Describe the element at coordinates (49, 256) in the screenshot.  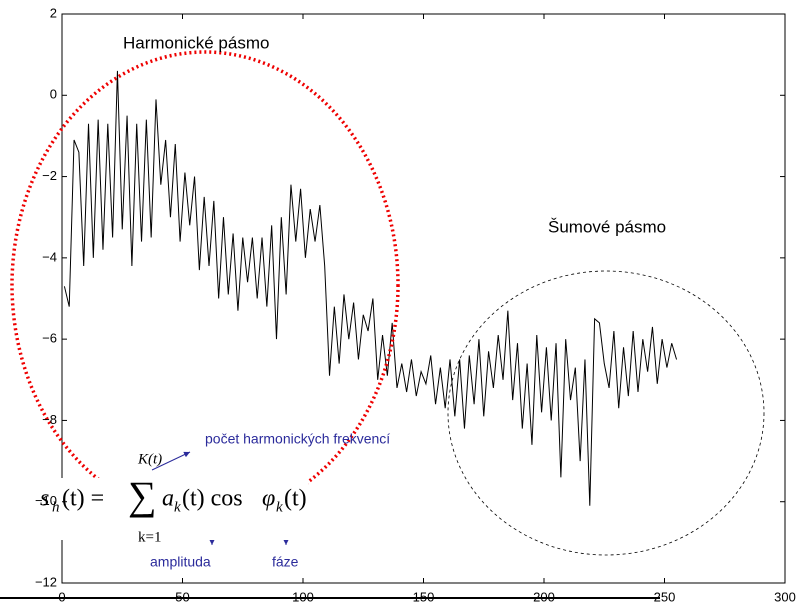
I see `y-tick-label: −4` at that location.